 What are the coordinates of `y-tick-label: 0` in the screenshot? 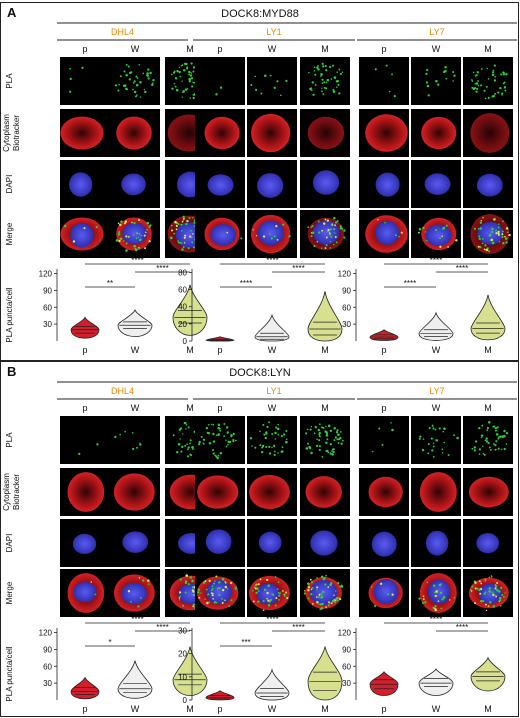 It's located at (185, 341).